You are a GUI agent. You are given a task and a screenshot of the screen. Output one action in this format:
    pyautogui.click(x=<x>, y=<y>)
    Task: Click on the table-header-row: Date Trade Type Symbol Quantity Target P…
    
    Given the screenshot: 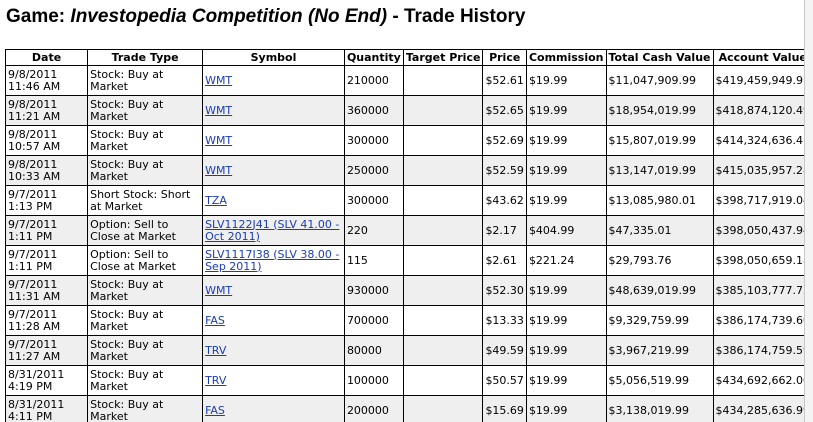 What is the action you would take?
    pyautogui.click(x=408, y=57)
    